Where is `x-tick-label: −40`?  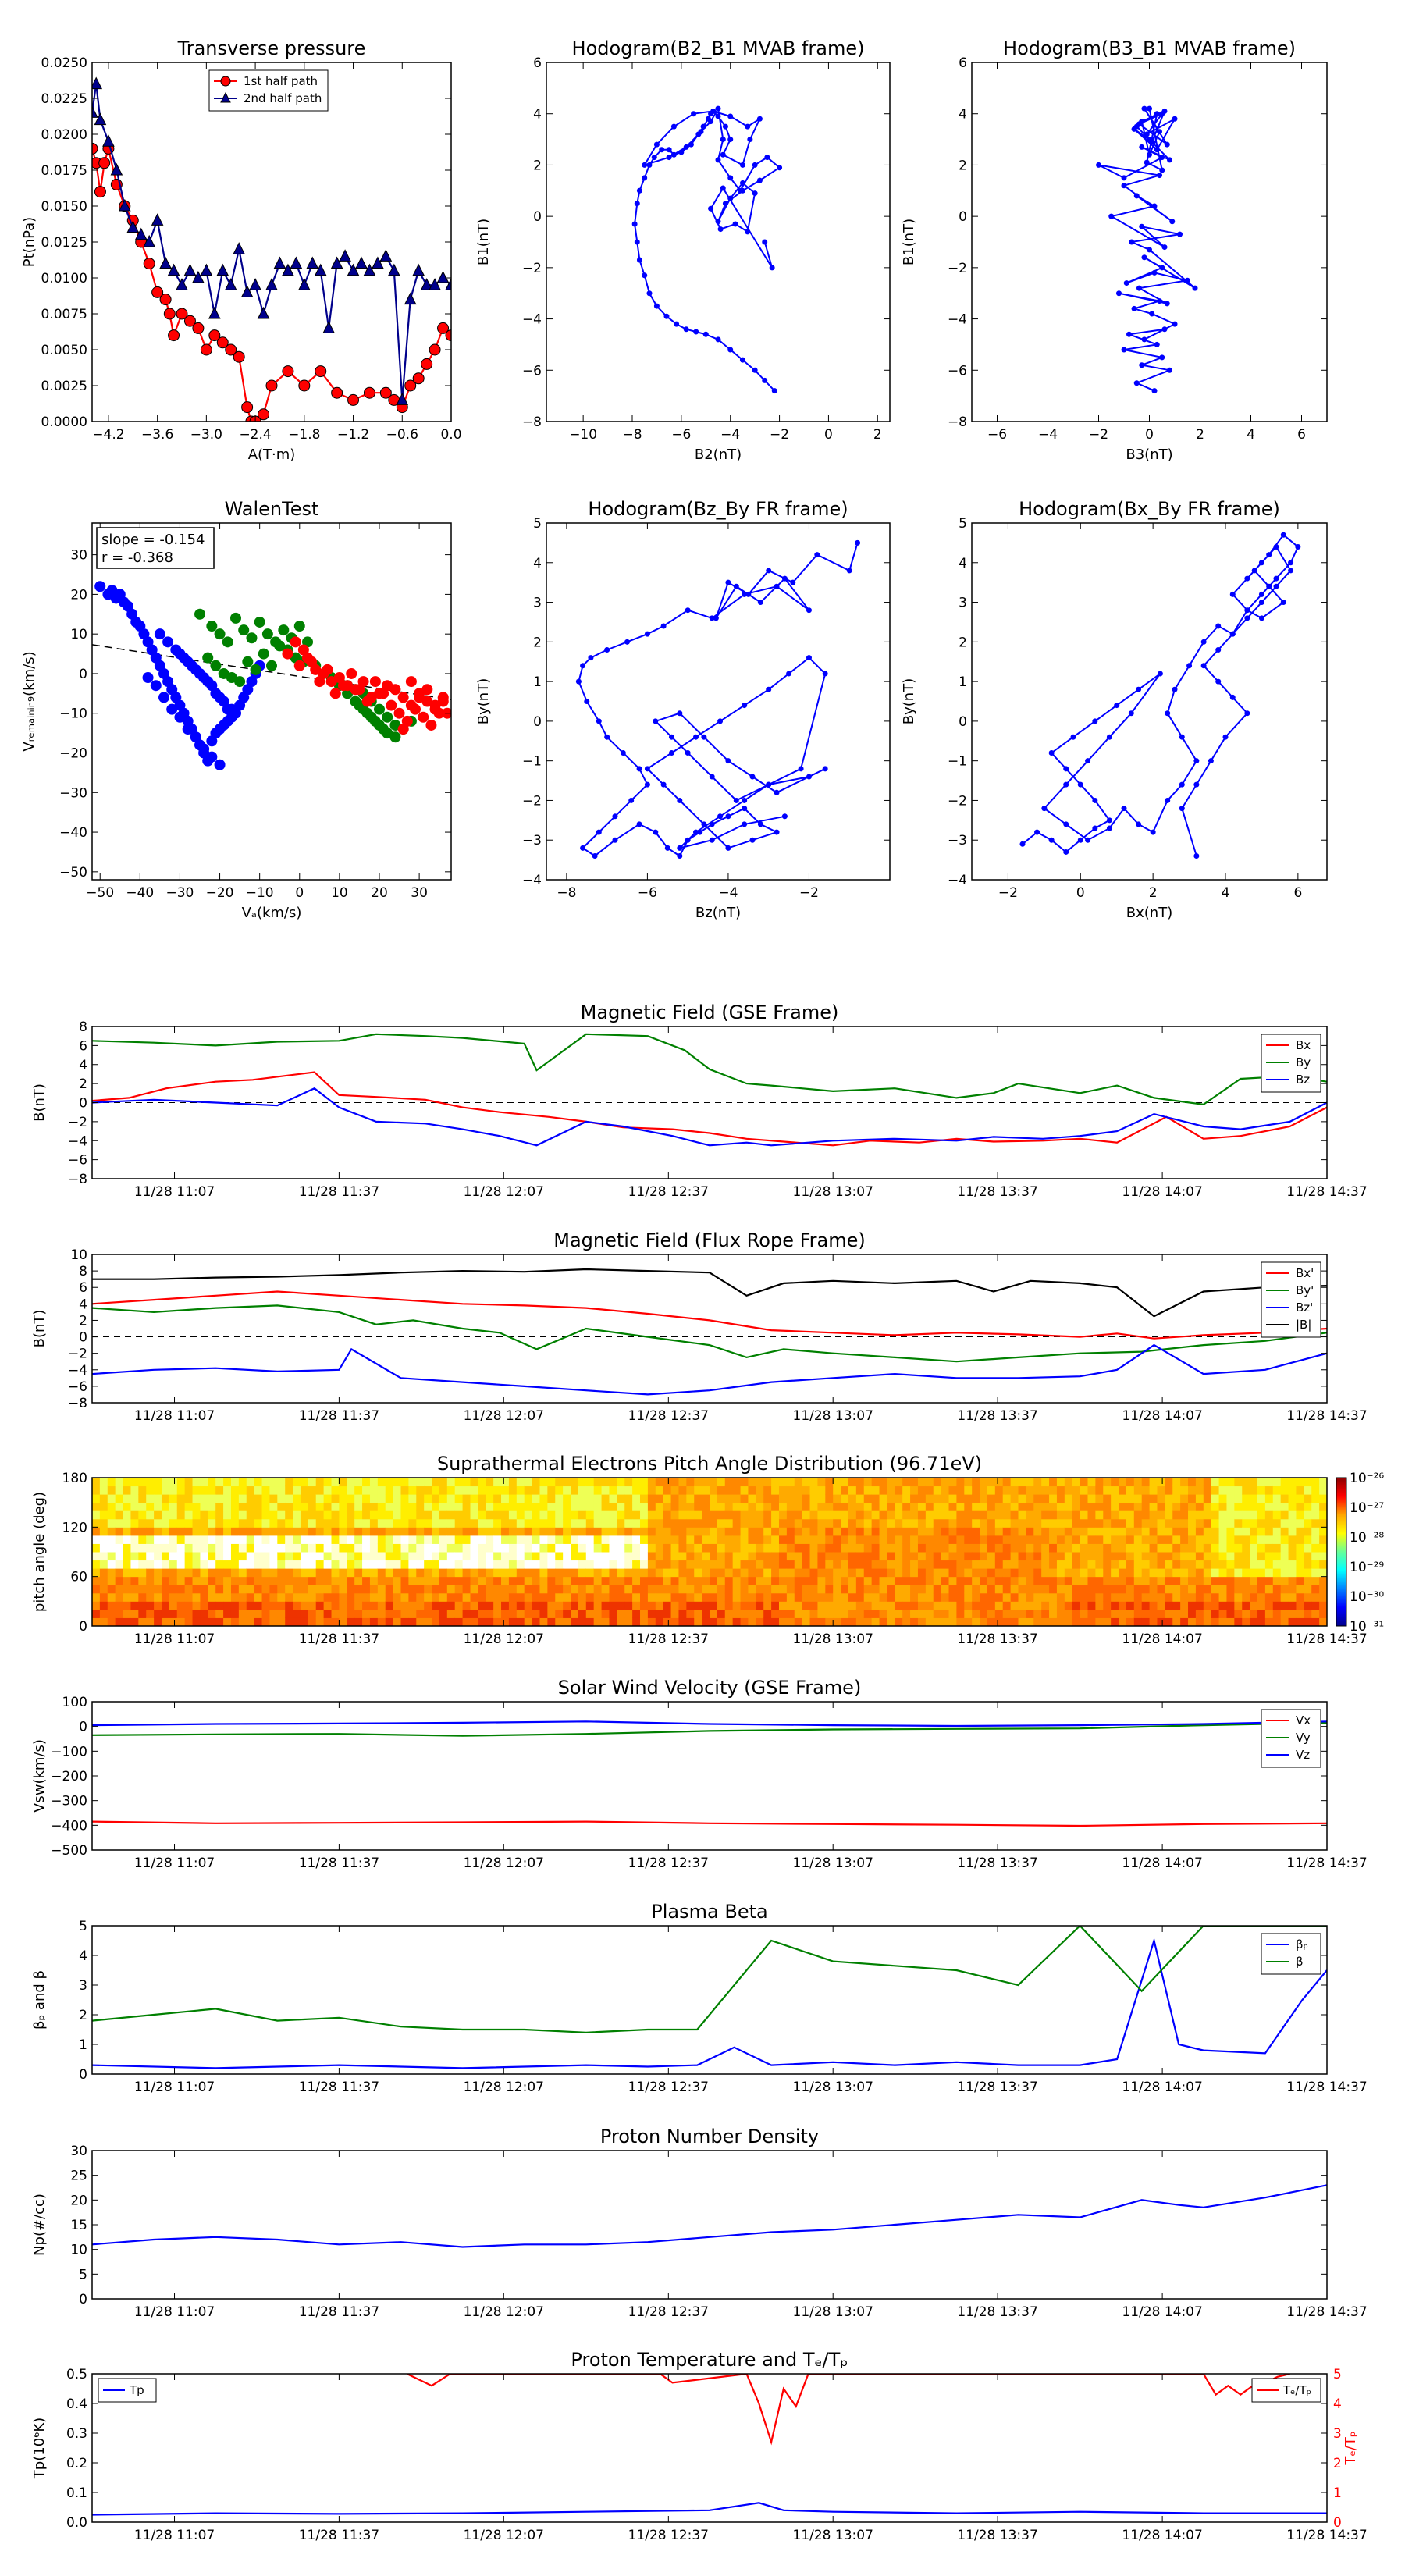 x-tick-label: −40 is located at coordinates (140, 893).